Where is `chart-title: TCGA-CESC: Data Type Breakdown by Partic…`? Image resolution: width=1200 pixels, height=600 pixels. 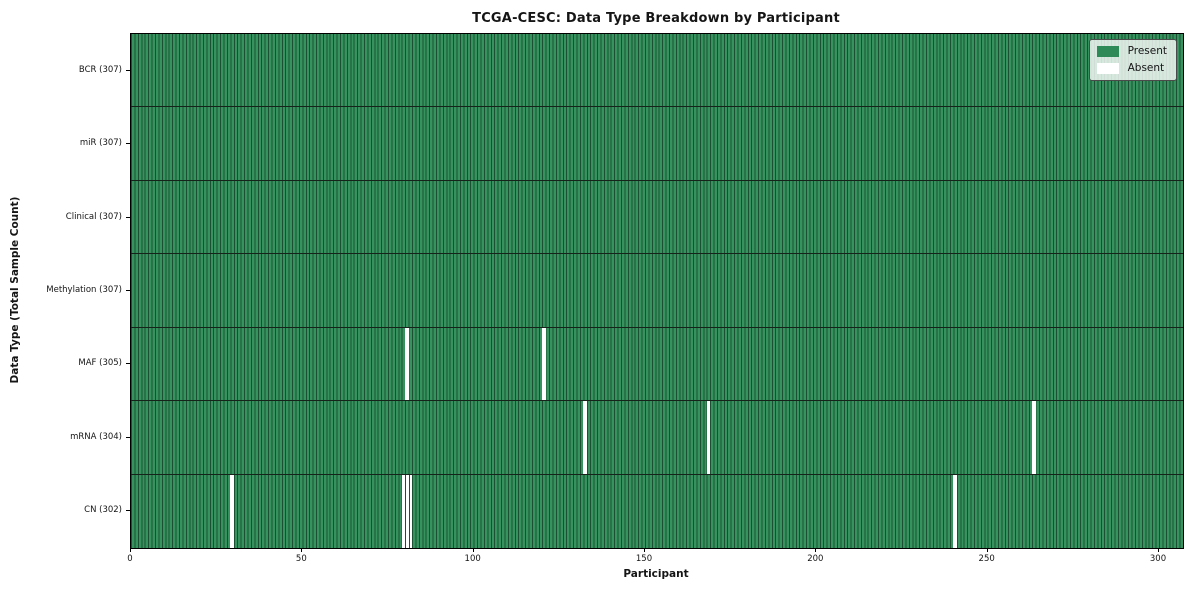
chart-title: TCGA-CESC: Data Type Breakdown by Partic… is located at coordinates (656, 18).